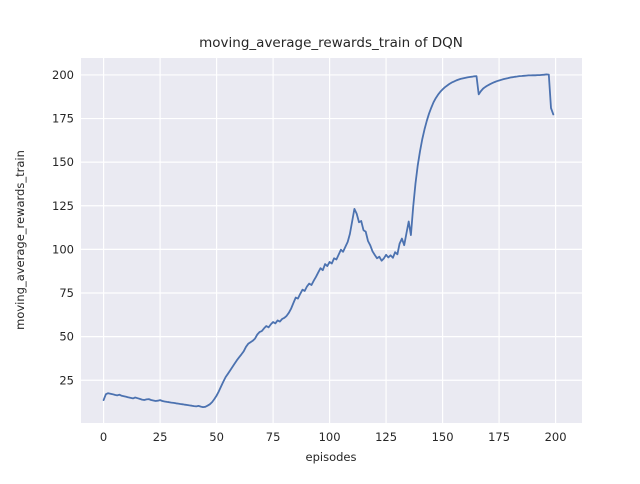 The width and height of the screenshot is (640, 484). What do you see at coordinates (556, 437) in the screenshot?
I see `x-tick-label: 200` at bounding box center [556, 437].